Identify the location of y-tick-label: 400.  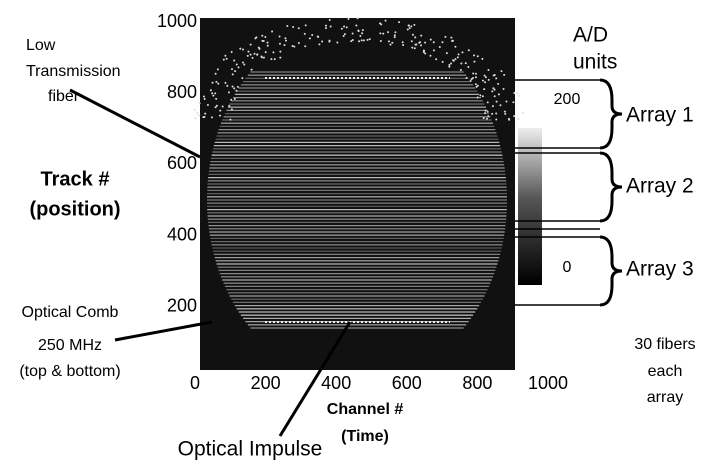
(182, 234).